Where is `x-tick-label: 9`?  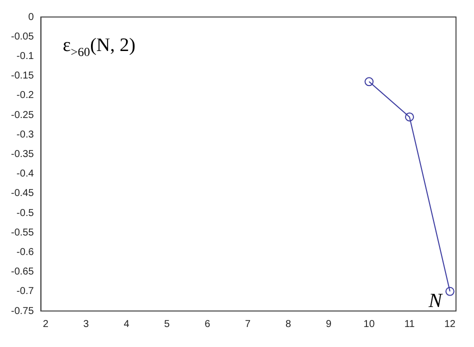 x-tick-label: 9 is located at coordinates (329, 324).